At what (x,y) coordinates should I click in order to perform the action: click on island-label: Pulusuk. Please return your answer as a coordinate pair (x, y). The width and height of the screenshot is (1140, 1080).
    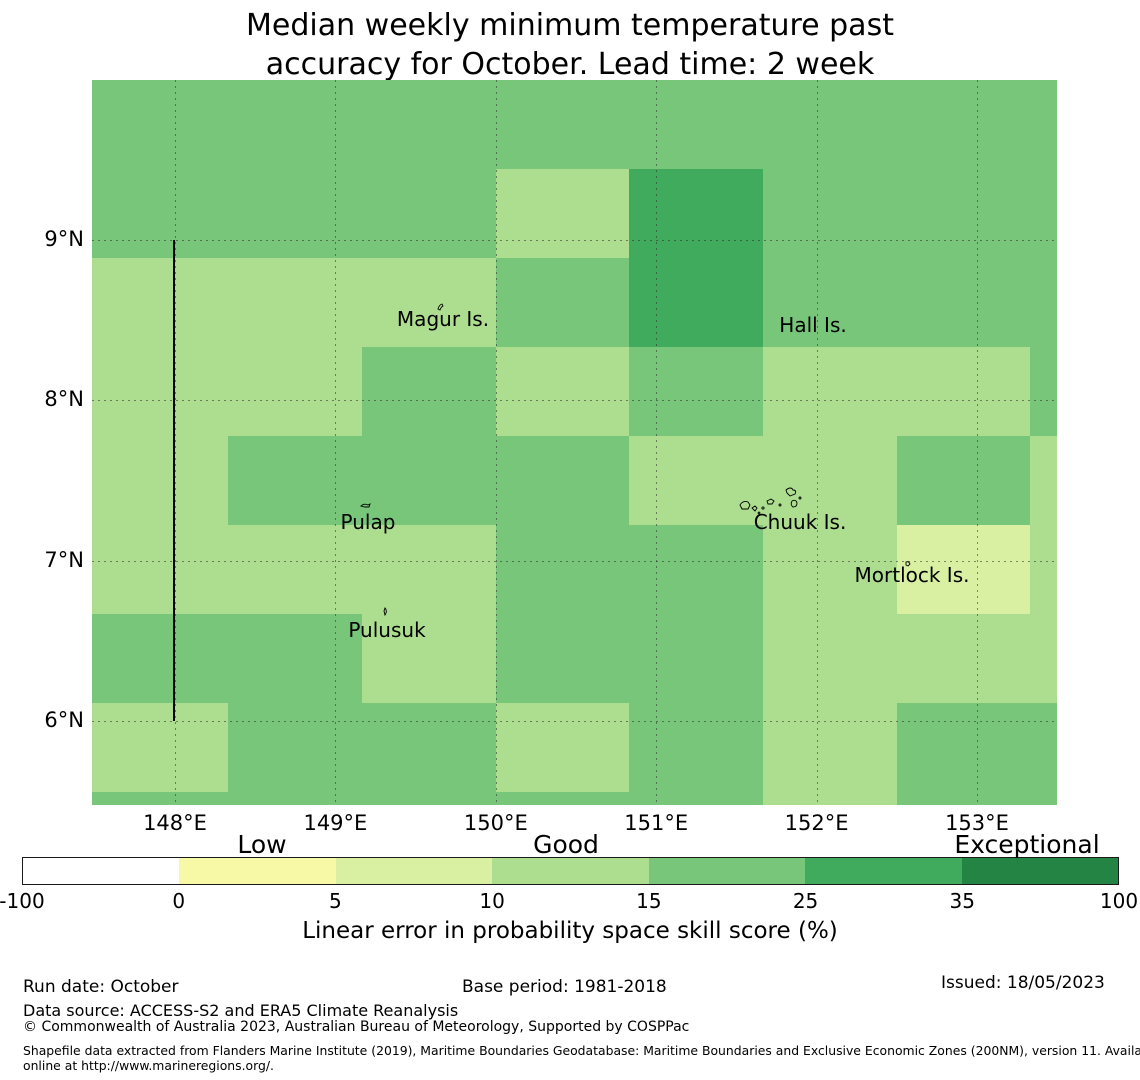
    Looking at the image, I should click on (387, 630).